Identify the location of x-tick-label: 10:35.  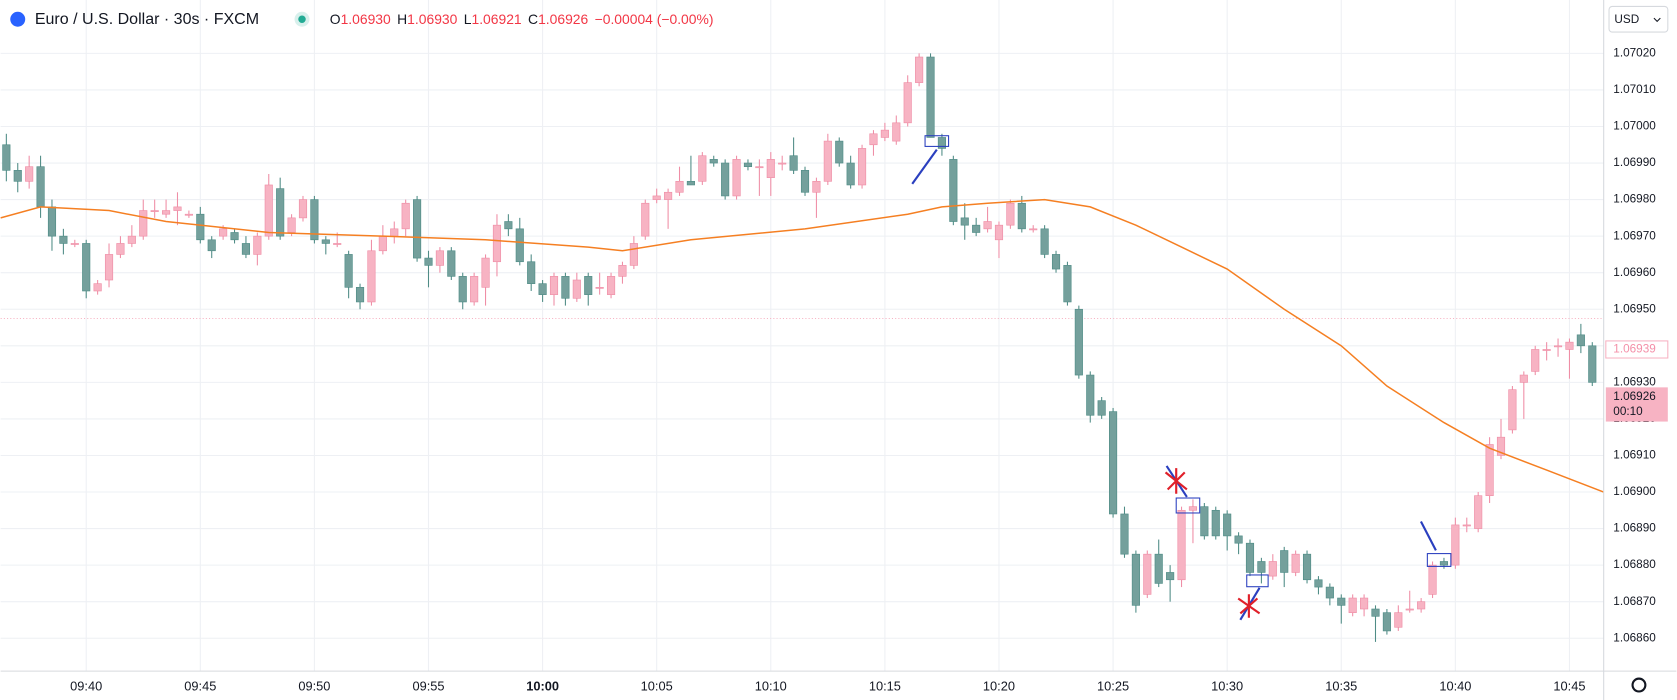
(1341, 686).